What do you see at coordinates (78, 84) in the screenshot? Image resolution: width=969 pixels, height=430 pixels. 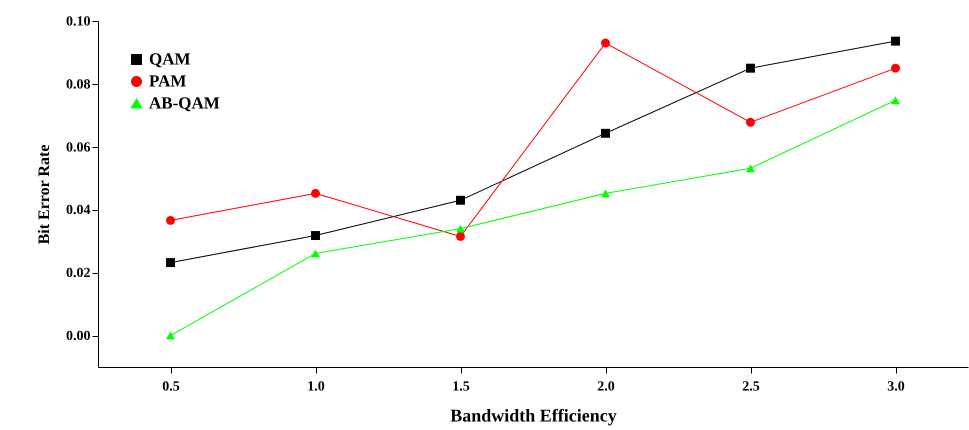 I see `y-tick-label: 0.08` at bounding box center [78, 84].